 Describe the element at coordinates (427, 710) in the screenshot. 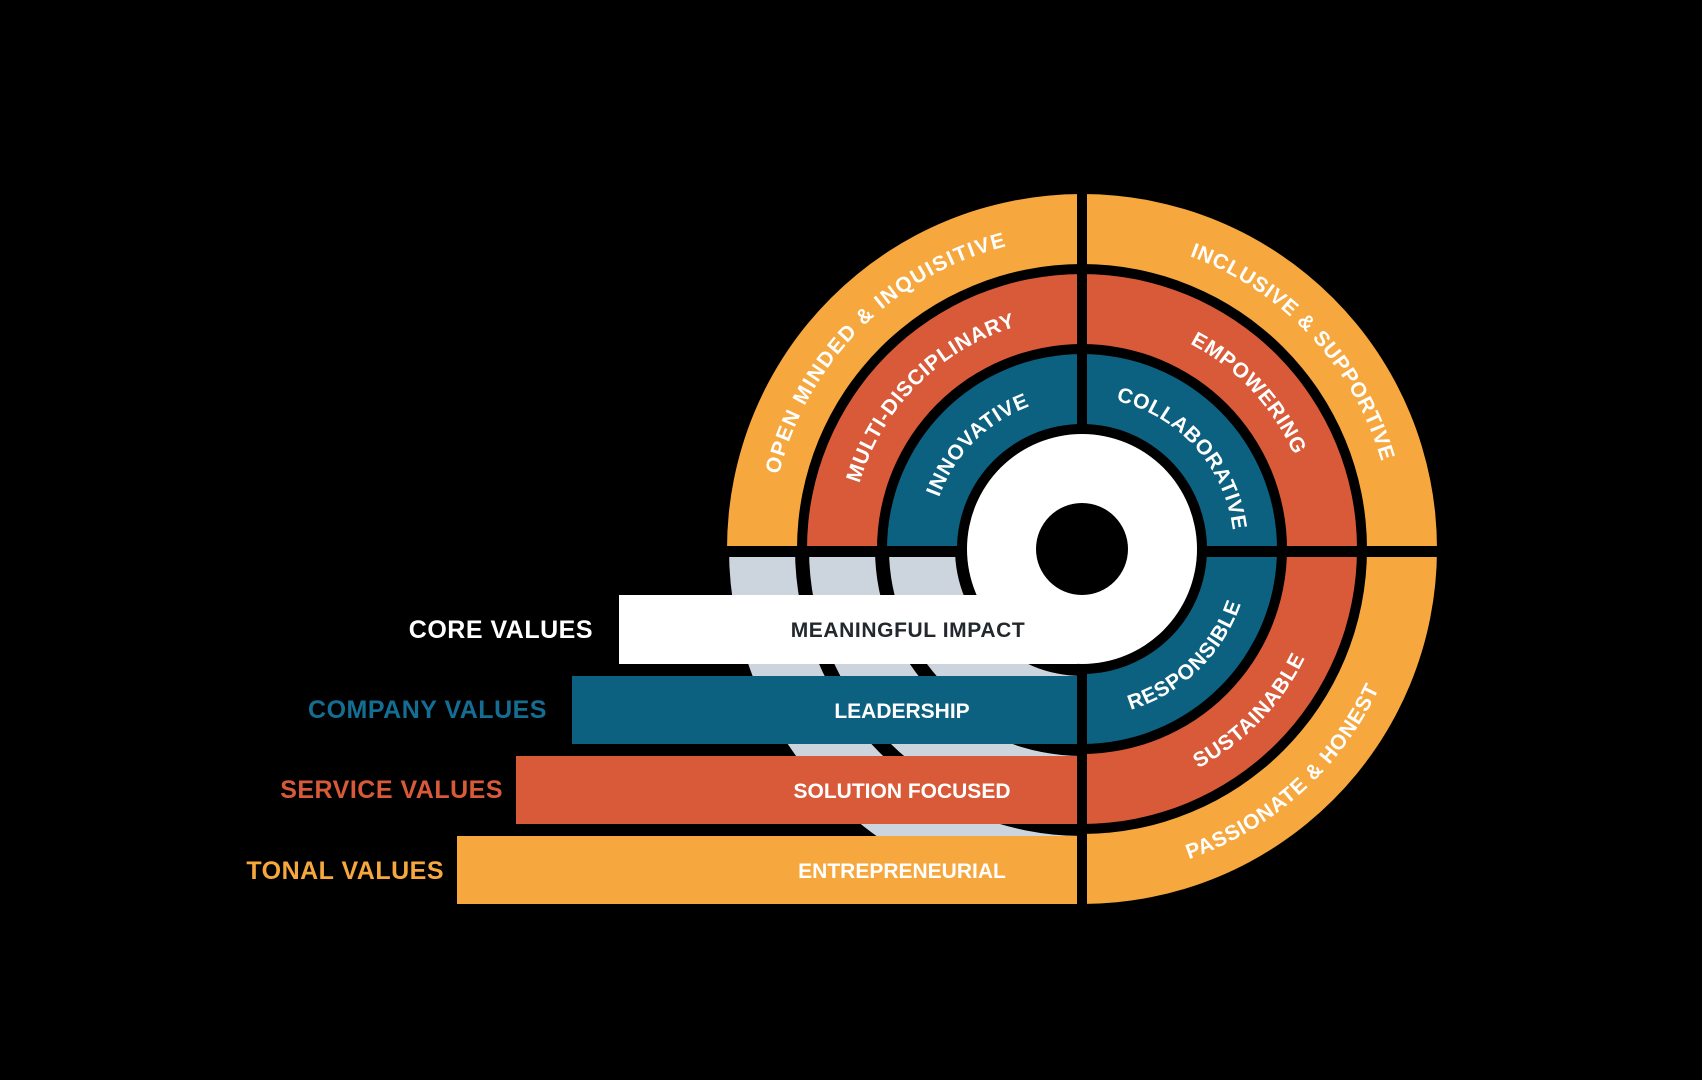

I see `svg-text: COMPANY VALUES` at that location.